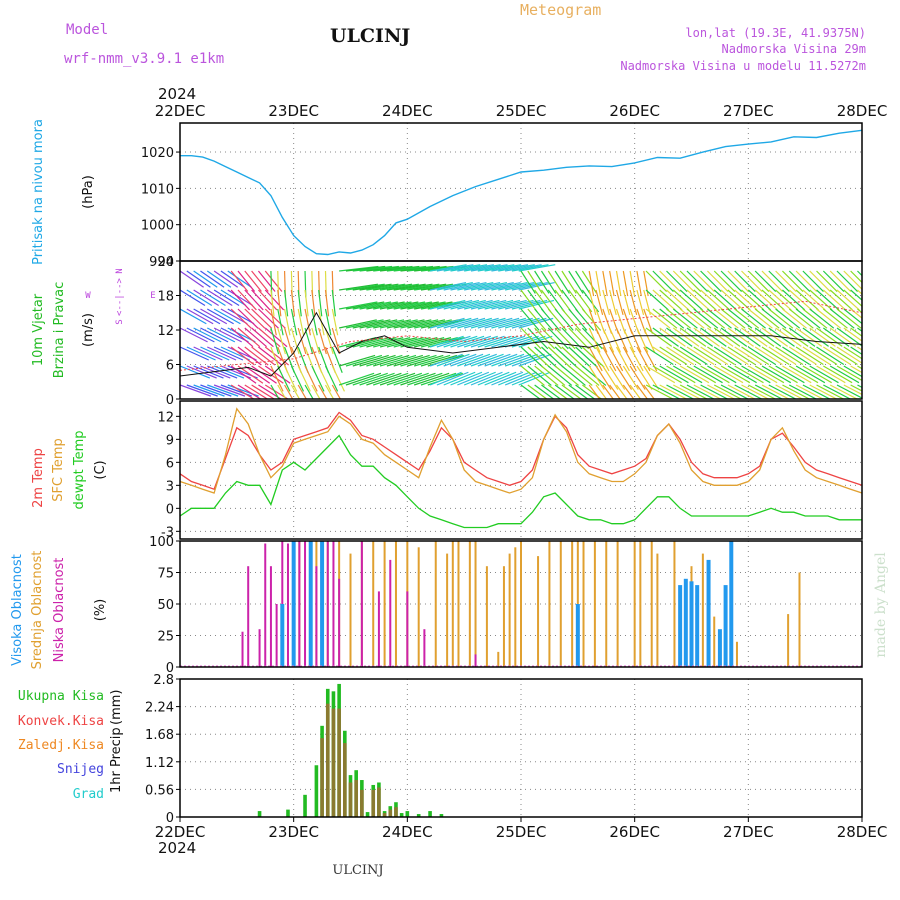 This screenshot has height=900, width=900. Describe the element at coordinates (521, 111) in the screenshot. I see `x-tick-label-top: 25DEC` at that location.